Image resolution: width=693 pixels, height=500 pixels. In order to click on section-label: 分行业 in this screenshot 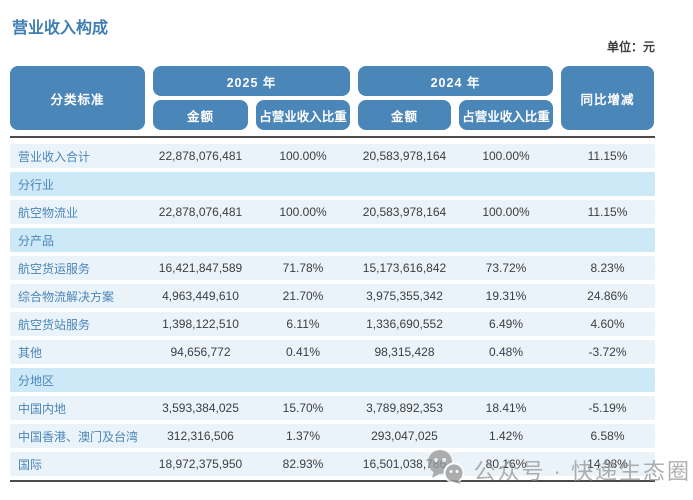, I will do `click(36, 184)`.